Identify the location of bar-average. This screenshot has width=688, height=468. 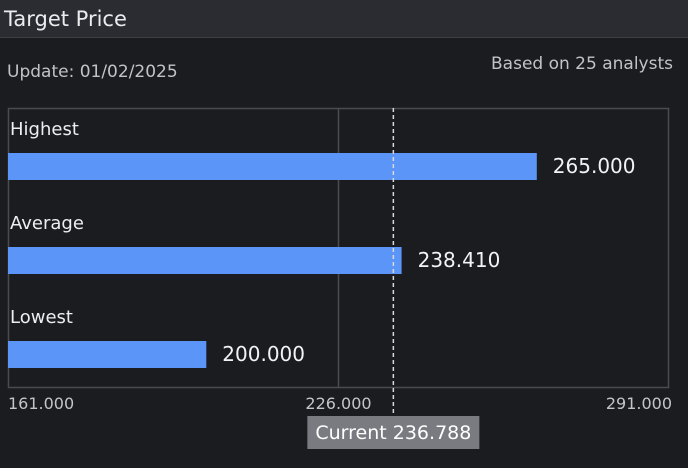
(205, 260).